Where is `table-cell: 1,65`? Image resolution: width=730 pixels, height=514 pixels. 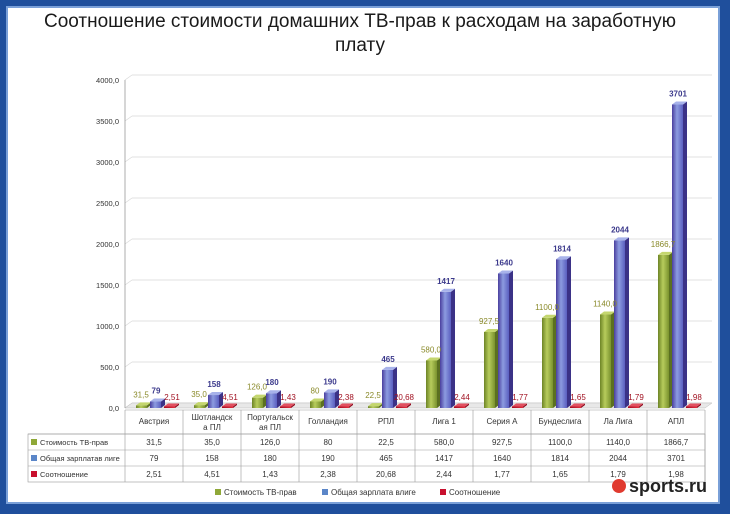
table-cell: 1,65 is located at coordinates (560, 474).